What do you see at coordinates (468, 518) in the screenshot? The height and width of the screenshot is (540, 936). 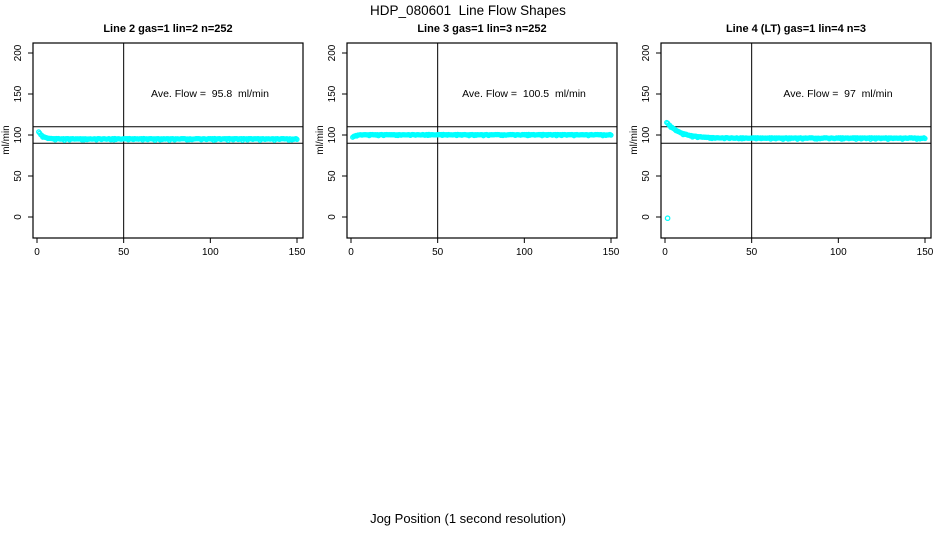 I see `x-axis-title: Jog Position (1 second resolution)` at bounding box center [468, 518].